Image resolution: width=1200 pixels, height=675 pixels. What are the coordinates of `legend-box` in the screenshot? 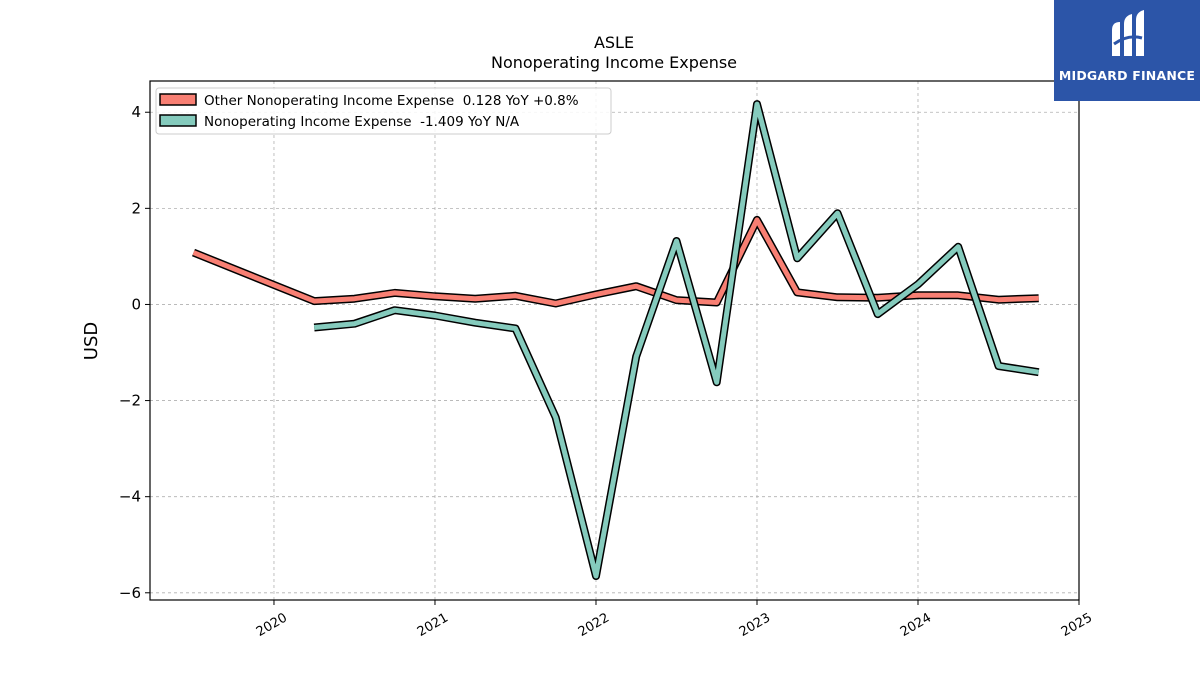 It's located at (383, 111).